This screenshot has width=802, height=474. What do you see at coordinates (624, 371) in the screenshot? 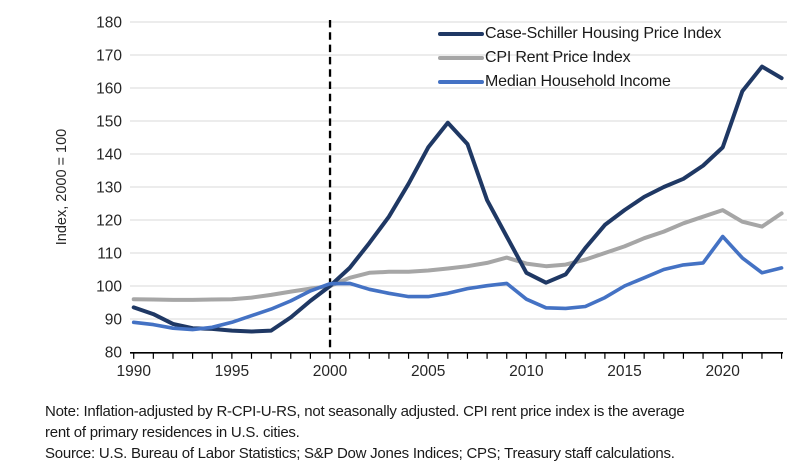
I see `x-tick-label-2015: 2015` at bounding box center [624, 371].